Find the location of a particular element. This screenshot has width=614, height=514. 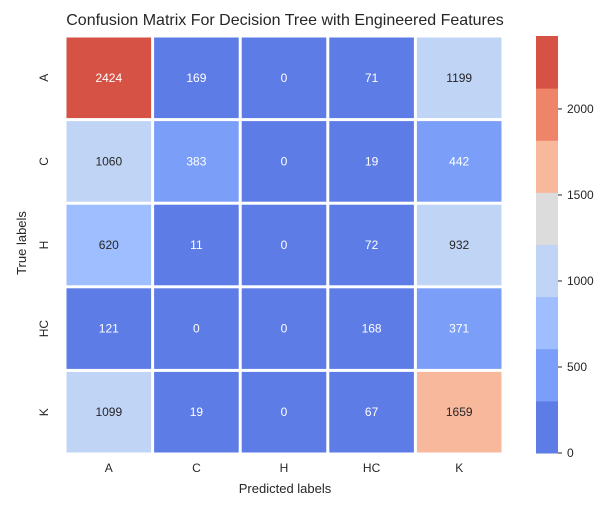

y-axis-label: True labels is located at coordinates (21, 243).